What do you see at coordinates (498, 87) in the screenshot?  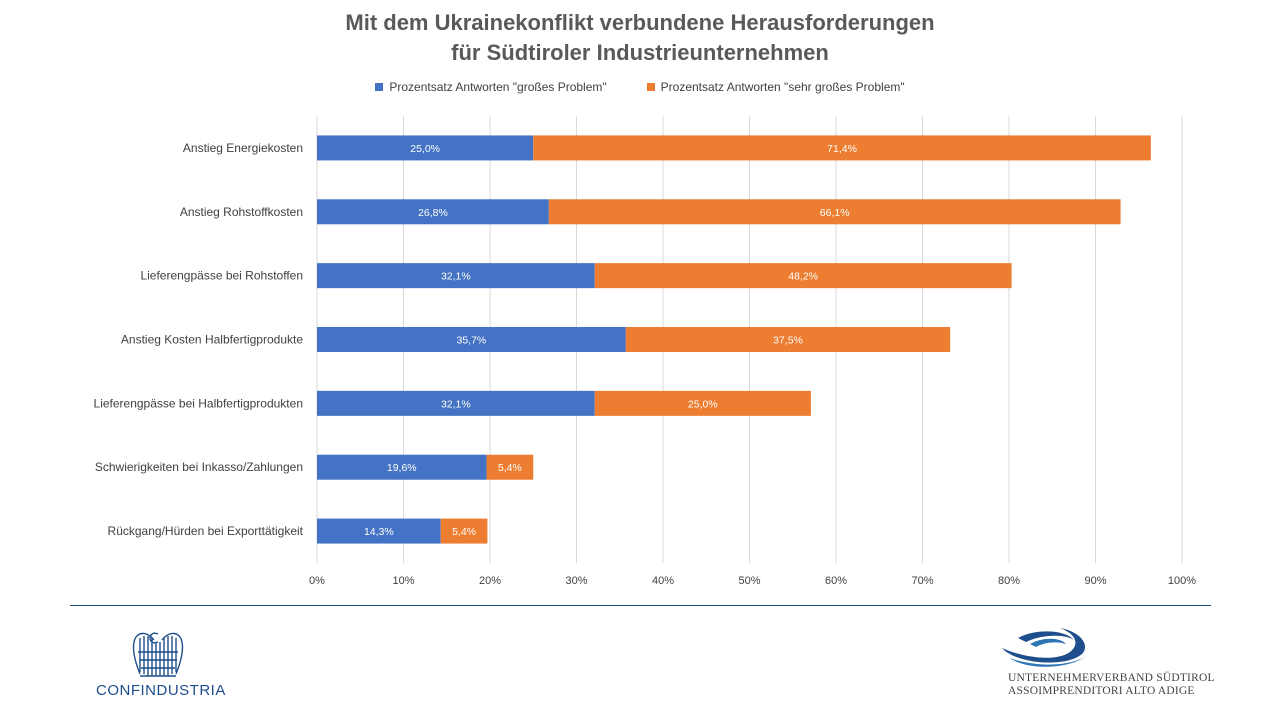 I see `legend-label-series-1: Prozentsatz Antworten "großes Problem"` at bounding box center [498, 87].